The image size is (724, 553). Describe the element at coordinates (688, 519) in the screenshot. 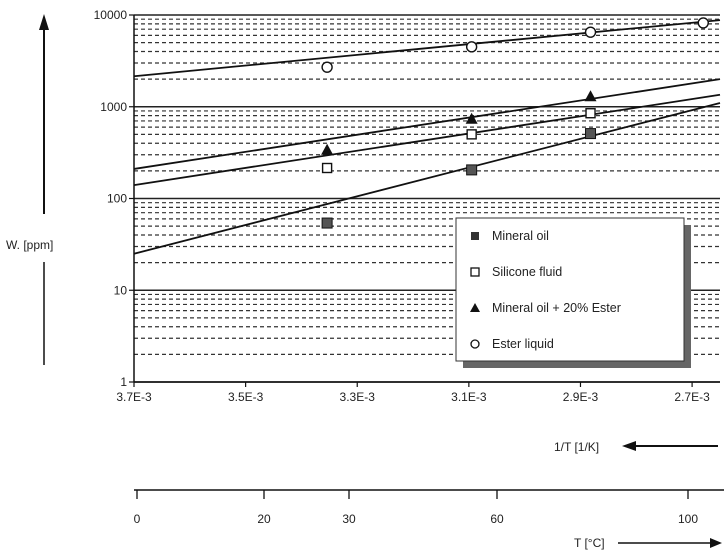

I see `temperature-tick-label: 100` at that location.